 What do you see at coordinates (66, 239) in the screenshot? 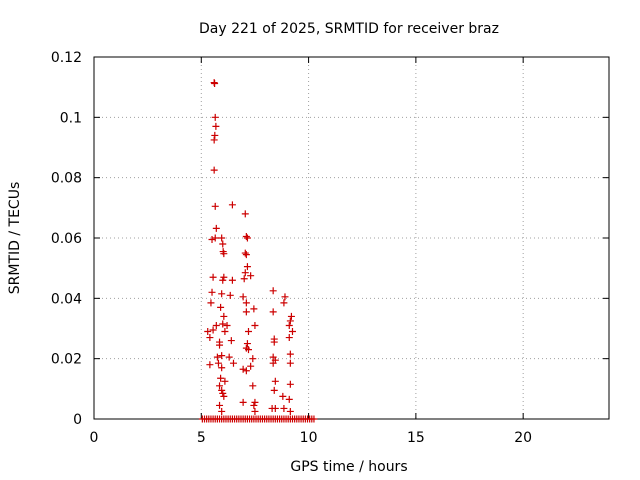
I see `y-tick-label: 0.06` at bounding box center [66, 239].